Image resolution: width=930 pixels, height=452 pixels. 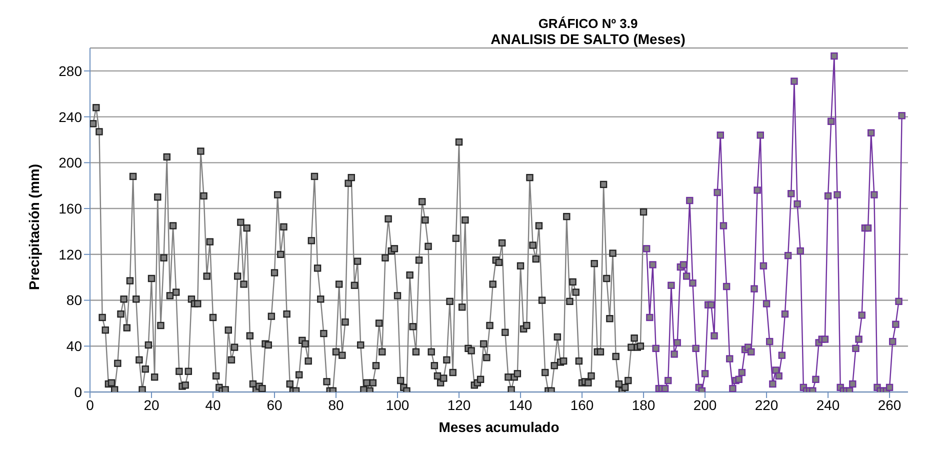 I want to click on y-tick-label: 280, so click(x=70, y=70).